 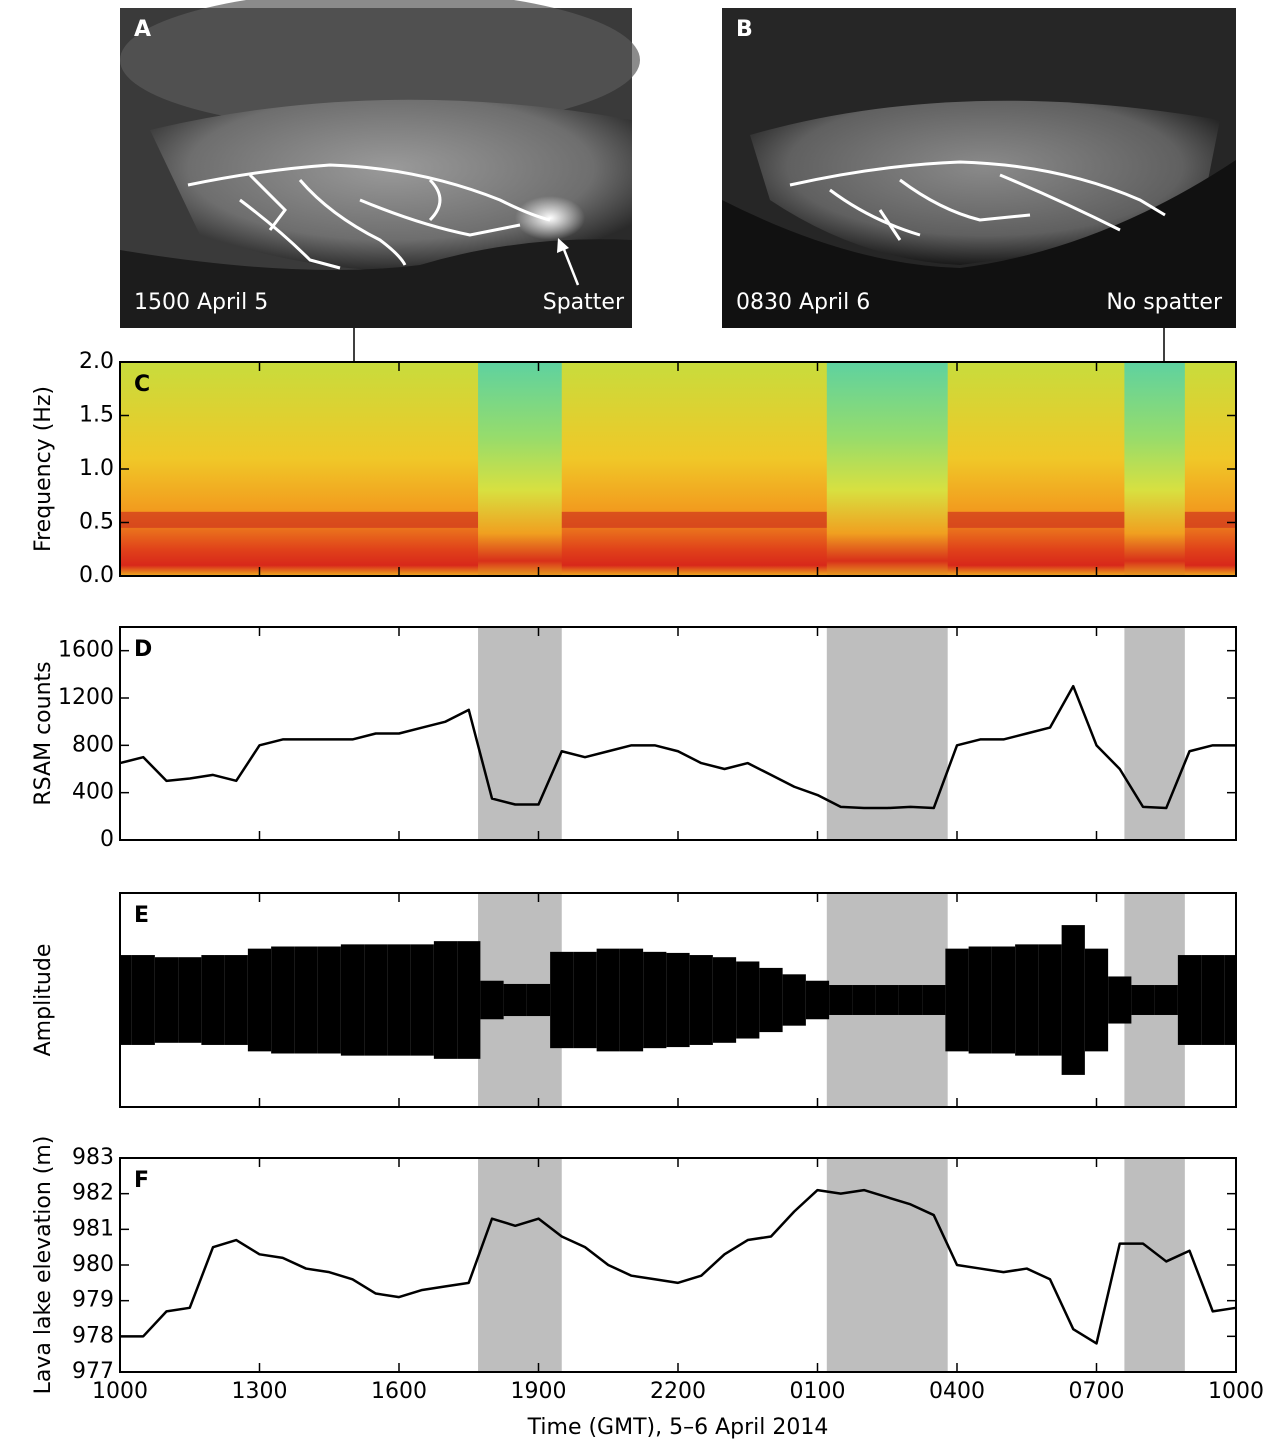 I want to click on y-tick-label: 980, so click(x=93, y=1264).